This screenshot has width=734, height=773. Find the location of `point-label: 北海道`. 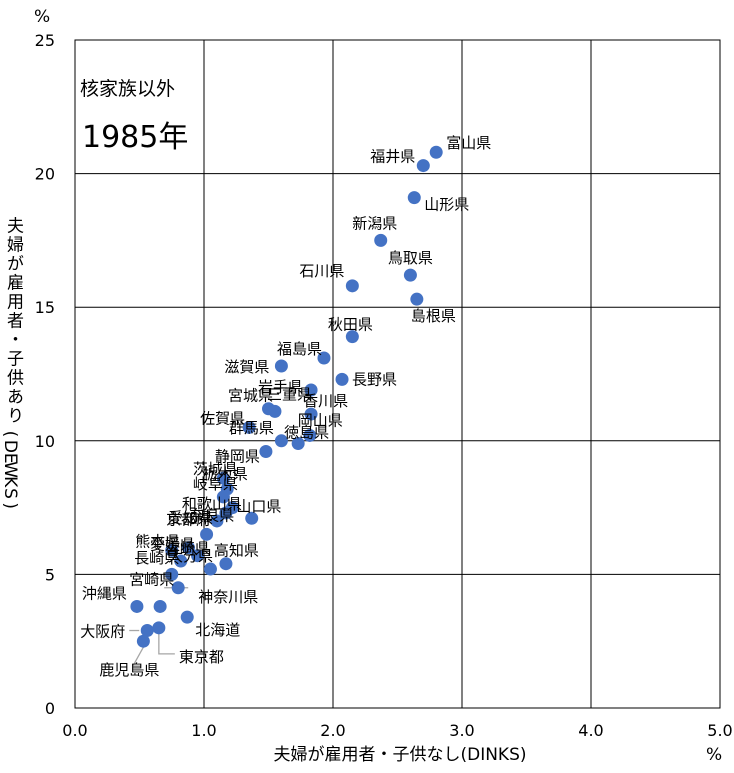

point-label: 北海道 is located at coordinates (217, 630).